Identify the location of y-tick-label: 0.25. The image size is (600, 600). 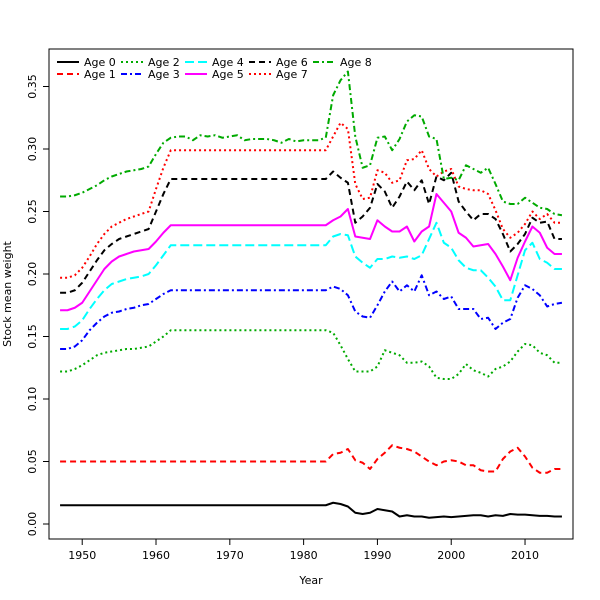
(32, 211).